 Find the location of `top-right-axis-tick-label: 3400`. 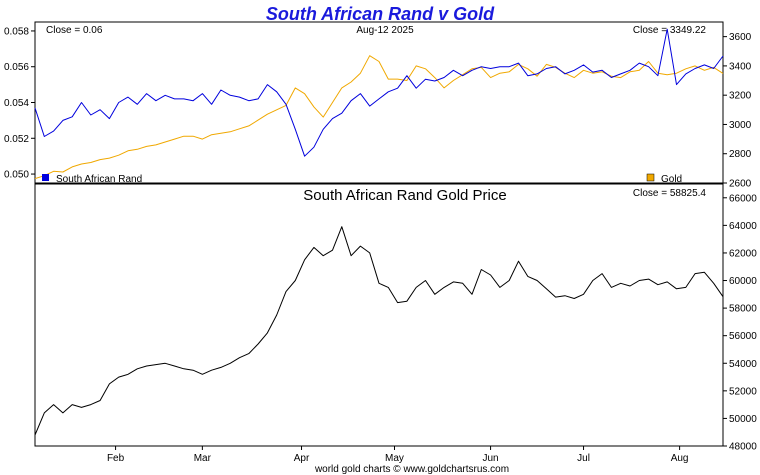

top-right-axis-tick-label: 3400 is located at coordinates (740, 66).